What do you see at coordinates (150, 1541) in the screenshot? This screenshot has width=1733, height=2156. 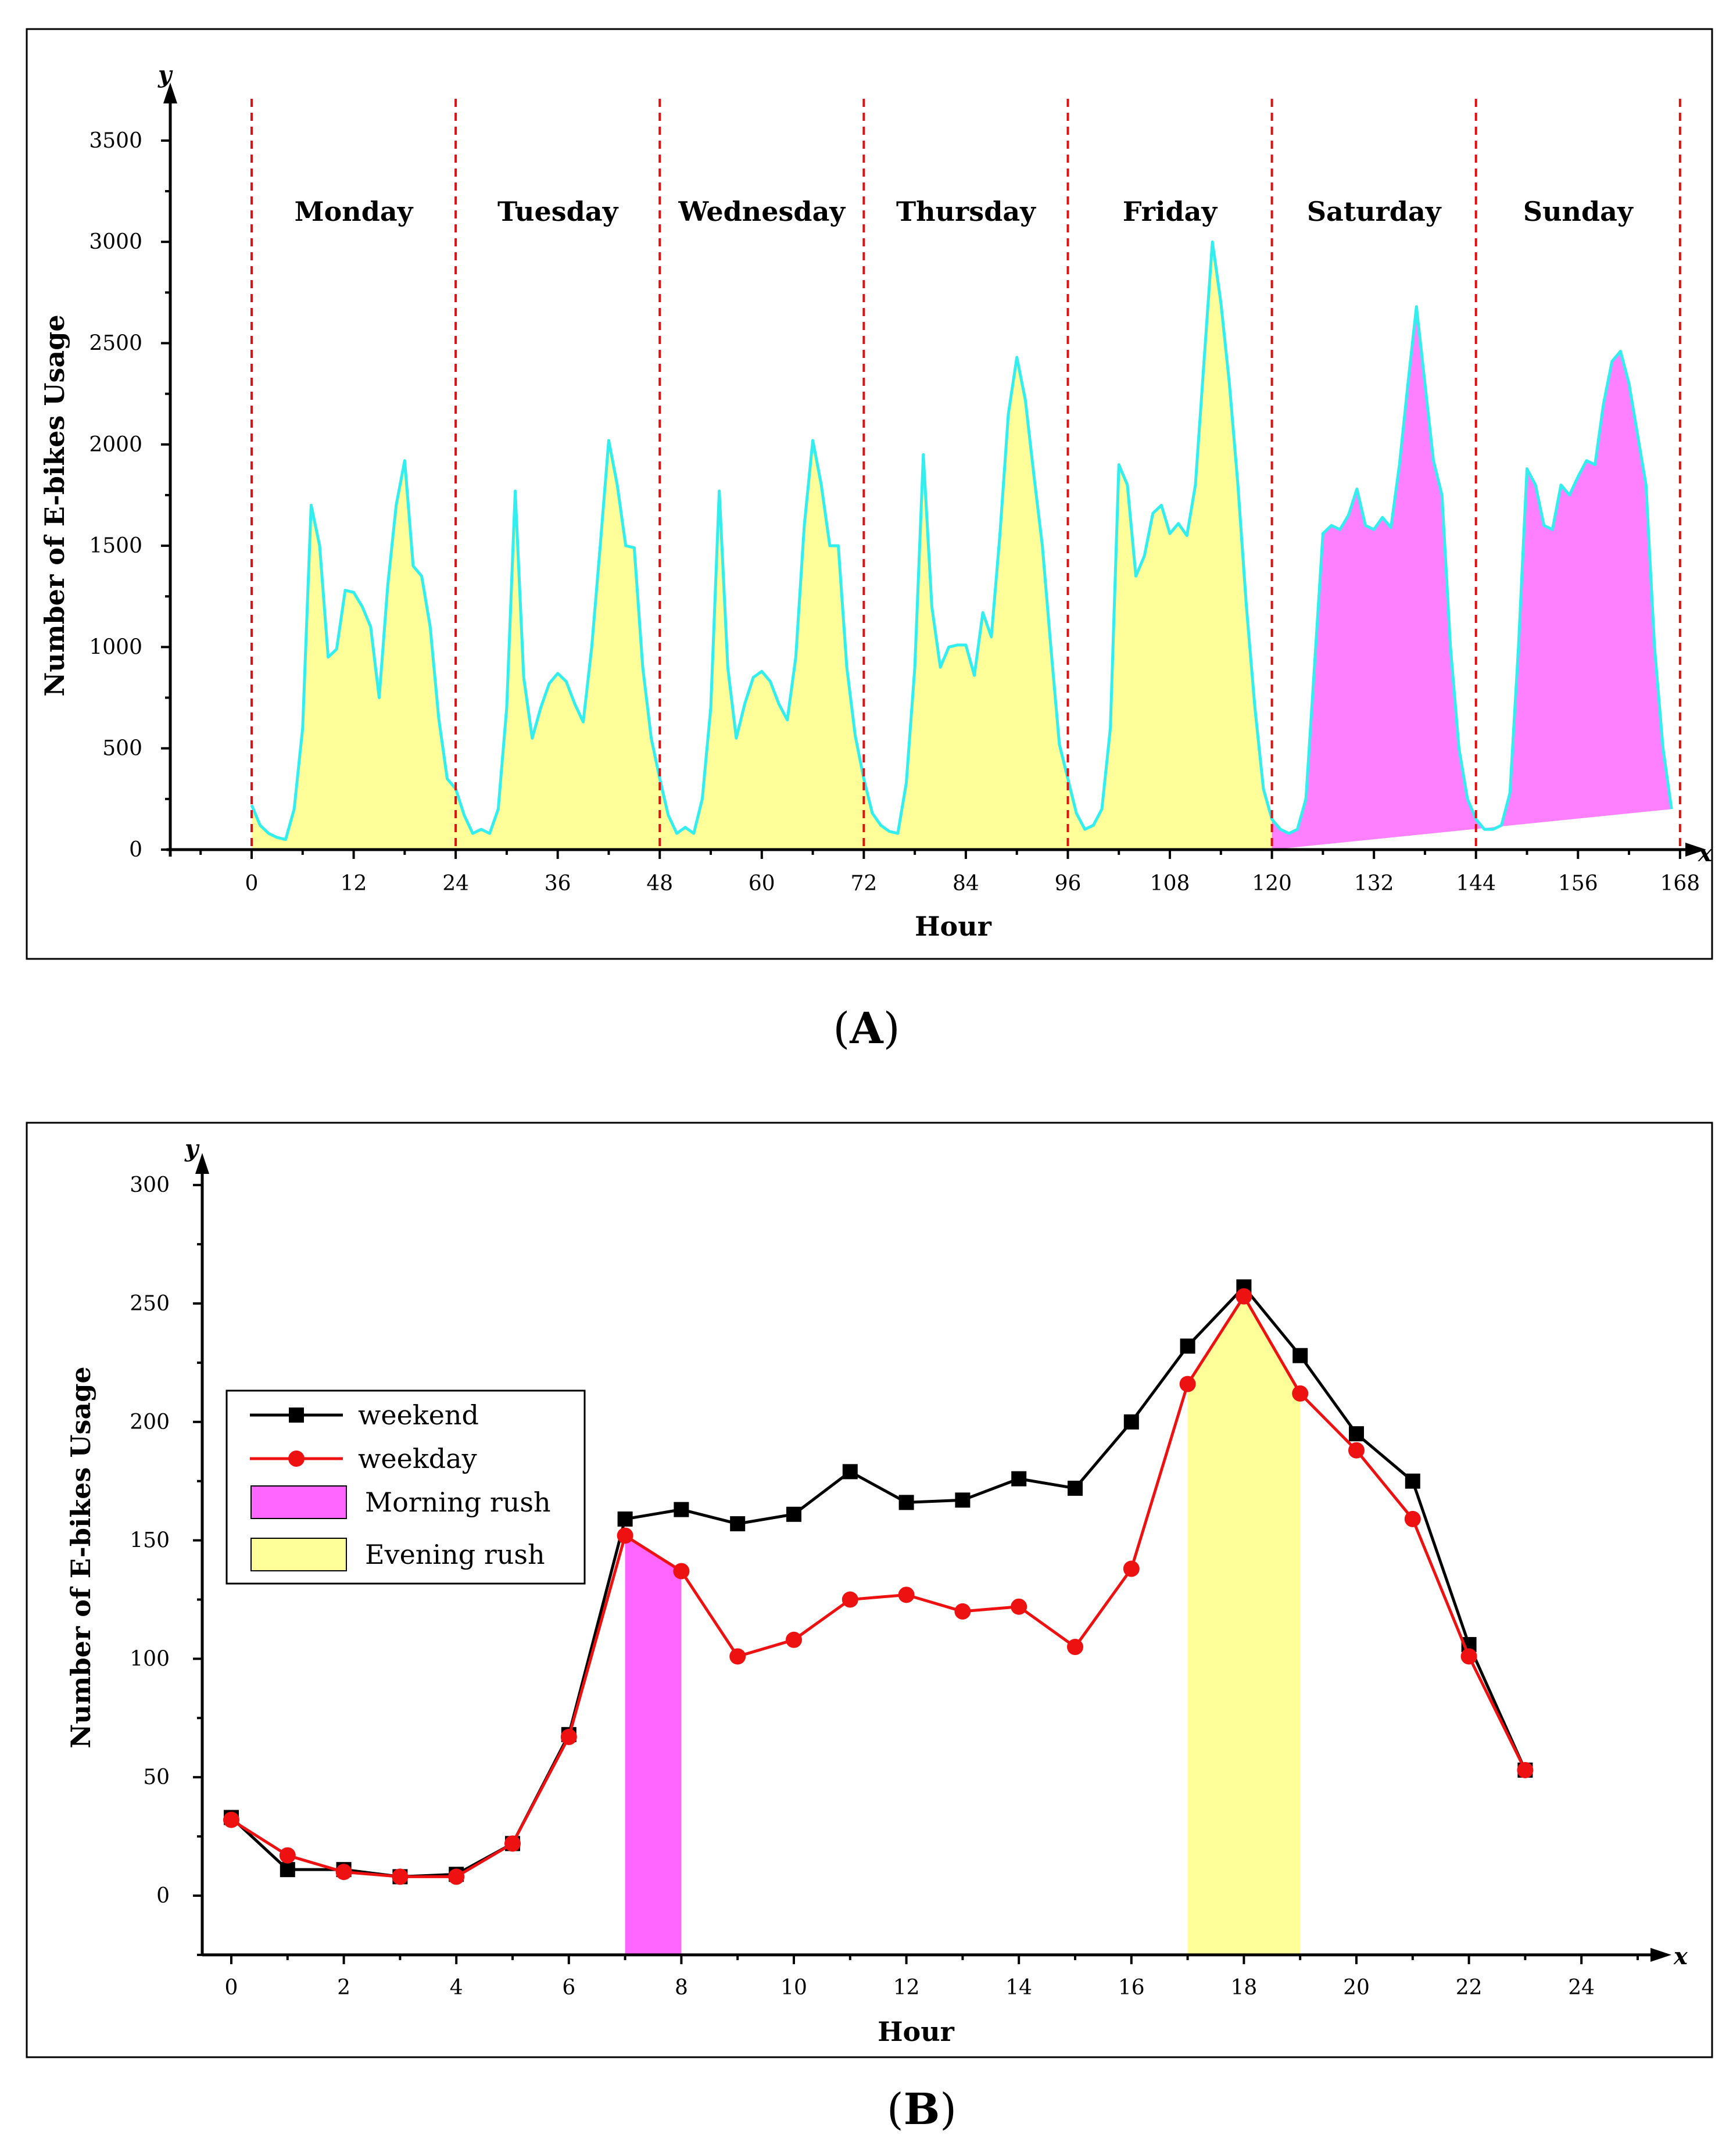 I see `chart-b-y-tick-label: 150` at bounding box center [150, 1541].